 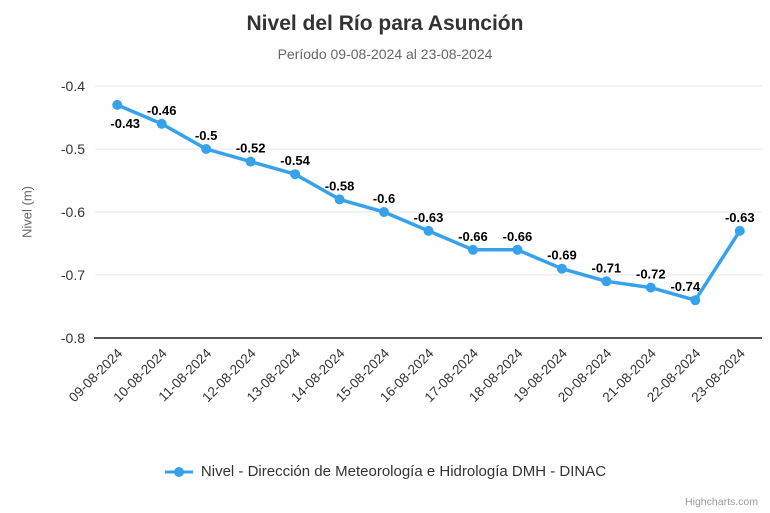 What do you see at coordinates (562, 255) in the screenshot?
I see `data-point-label: -0.69` at bounding box center [562, 255].